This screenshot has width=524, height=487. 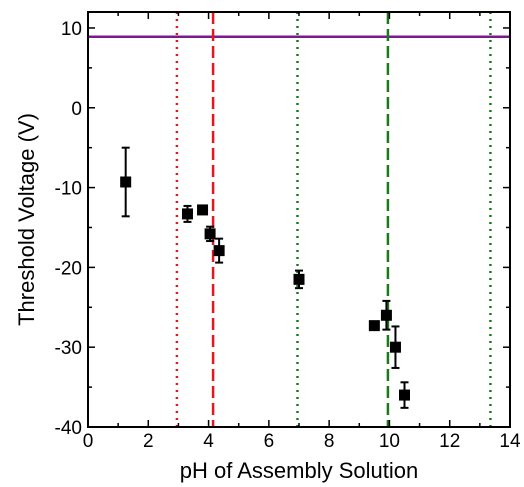 What do you see at coordinates (208, 441) in the screenshot?
I see `x-tick-label: 4` at bounding box center [208, 441].